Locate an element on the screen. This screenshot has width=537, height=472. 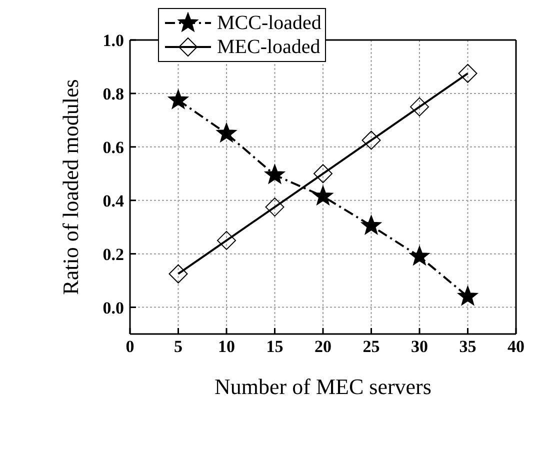
x-tick-label: 35 is located at coordinates (467, 346).